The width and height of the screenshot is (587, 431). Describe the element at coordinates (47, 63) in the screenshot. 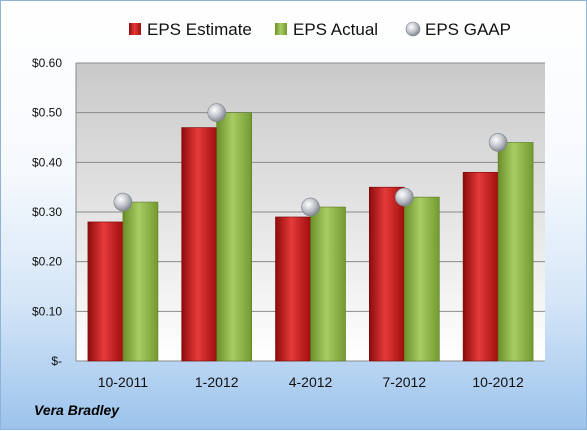

I see `y-tick-label: $0.60` at that location.